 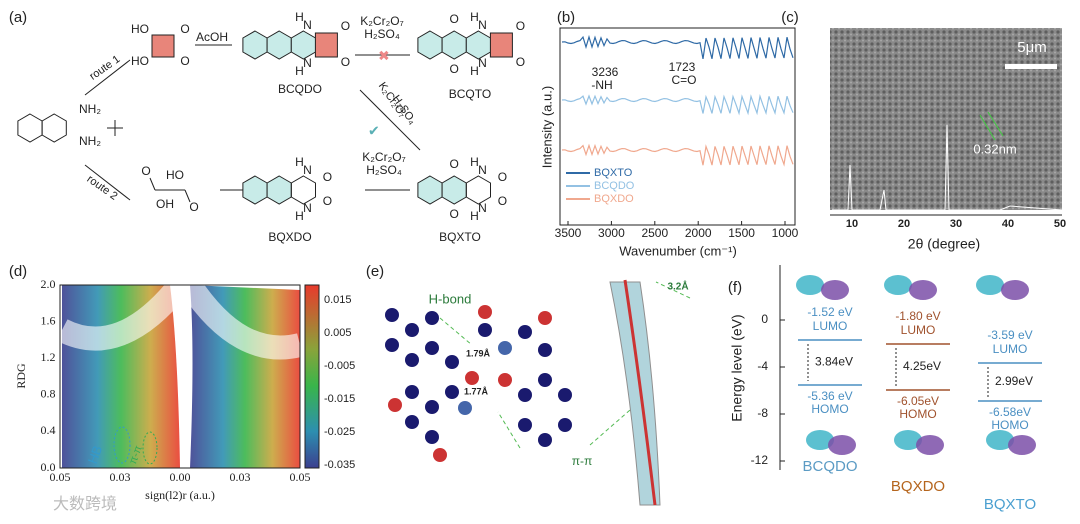 I want to click on label: K₂Cr₂O₇, so click(x=383, y=157).